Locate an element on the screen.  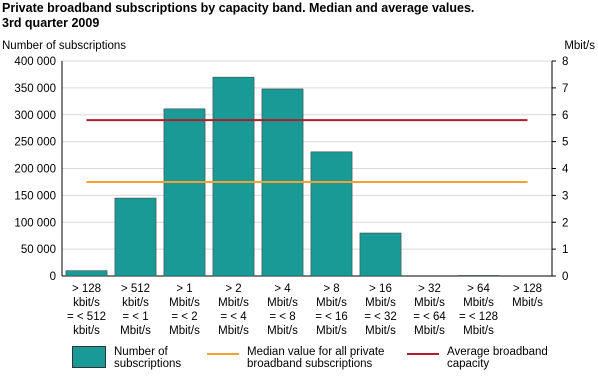
y2-tick-label: 2 is located at coordinates (565, 223).